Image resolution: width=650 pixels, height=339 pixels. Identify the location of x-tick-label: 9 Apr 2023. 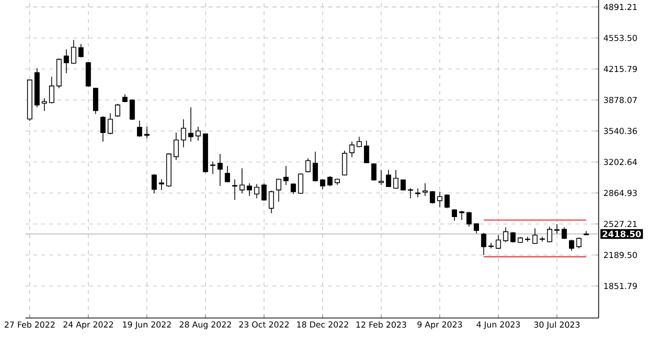
(439, 325).